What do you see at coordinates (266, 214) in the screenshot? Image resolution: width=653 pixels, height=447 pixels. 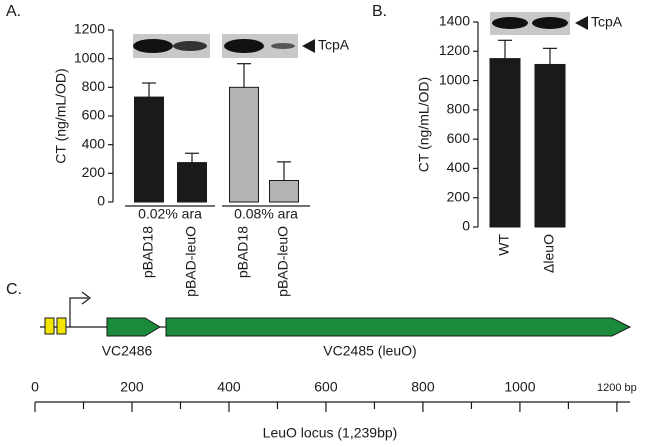 I see `group-label: 0.08% ara` at bounding box center [266, 214].